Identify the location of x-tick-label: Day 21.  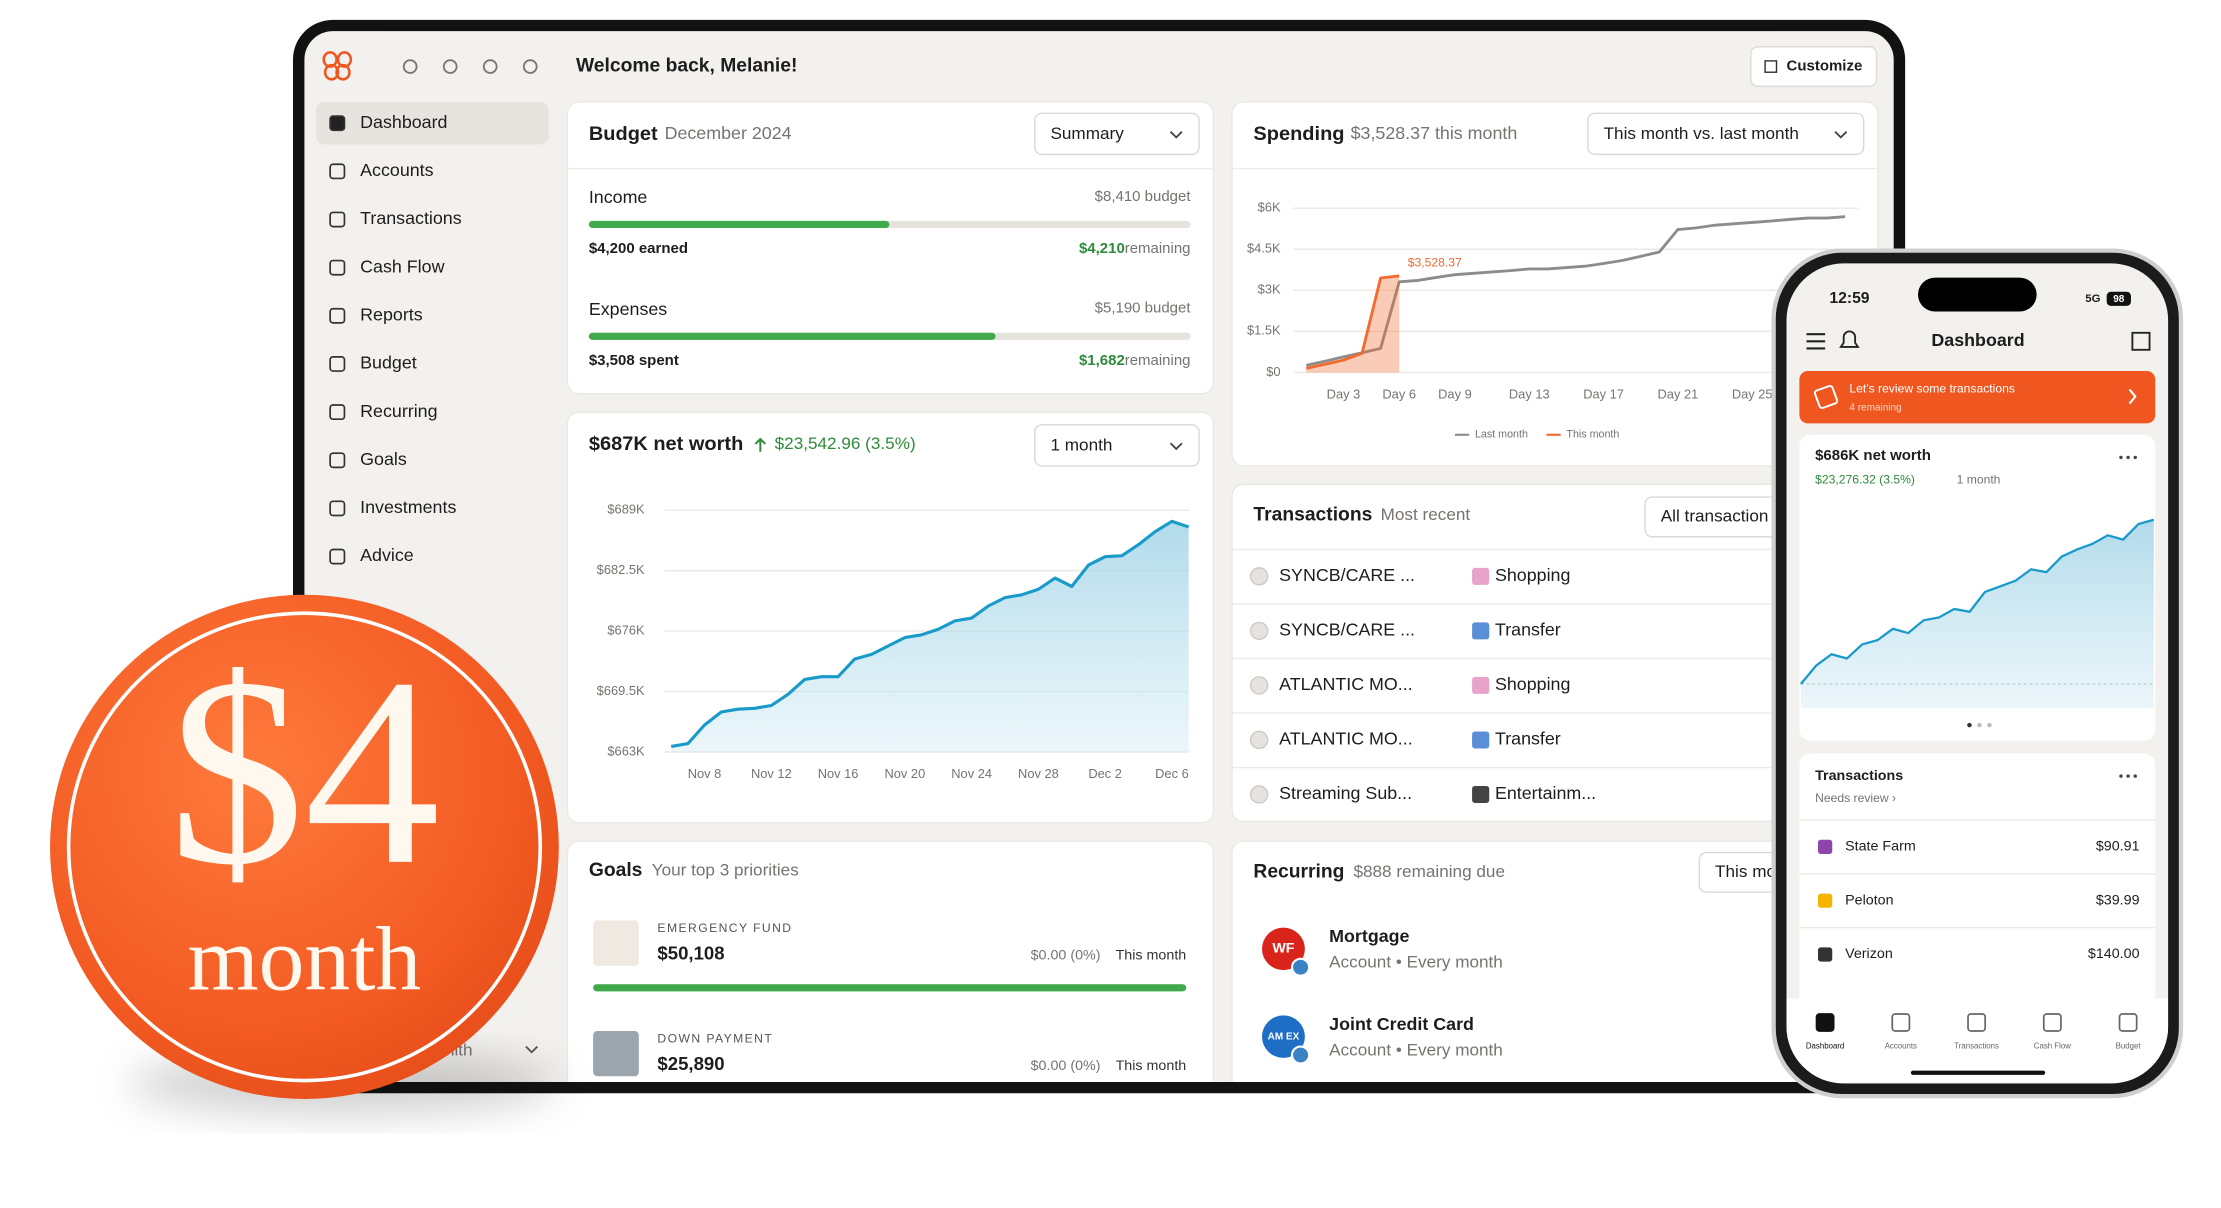
(1678, 394).